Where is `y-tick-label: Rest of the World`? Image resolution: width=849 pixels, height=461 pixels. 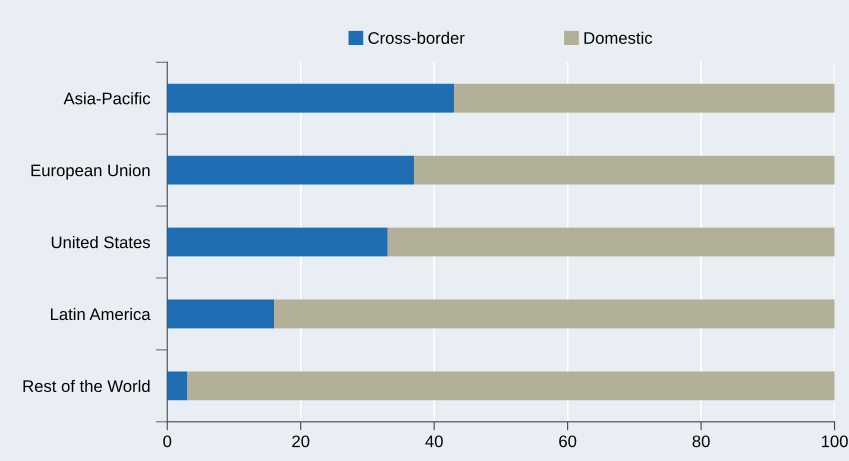 y-tick-label: Rest of the World is located at coordinates (87, 386).